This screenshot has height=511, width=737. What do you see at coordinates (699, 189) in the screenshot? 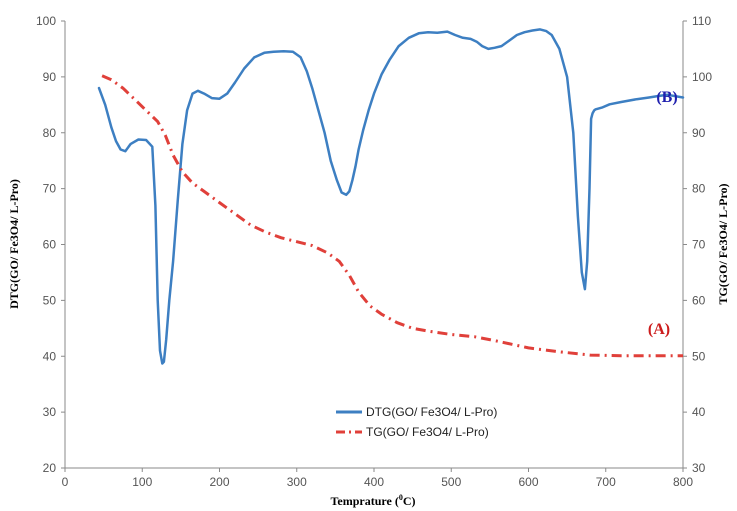
I see `y-right-tick-label: 80` at bounding box center [699, 189].